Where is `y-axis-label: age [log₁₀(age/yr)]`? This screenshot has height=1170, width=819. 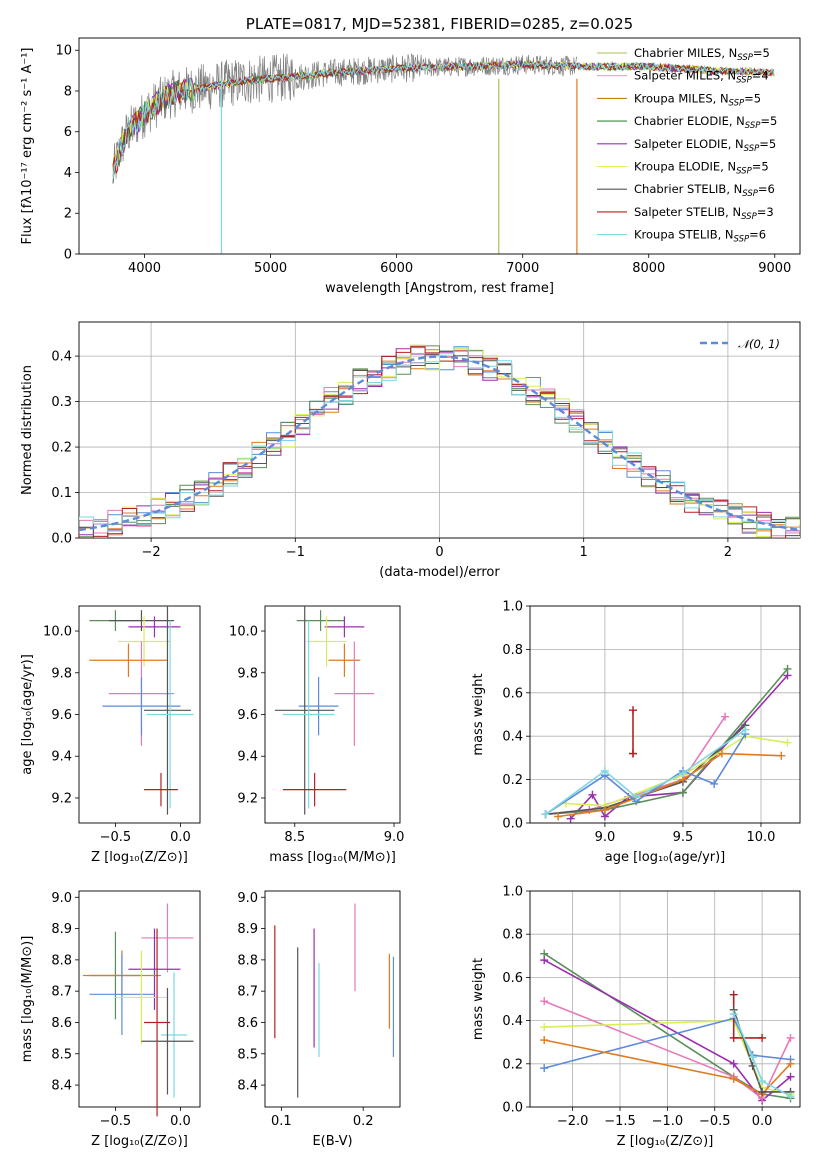 y-axis-label: age [log₁₀(age/yr)] is located at coordinates (27, 714).